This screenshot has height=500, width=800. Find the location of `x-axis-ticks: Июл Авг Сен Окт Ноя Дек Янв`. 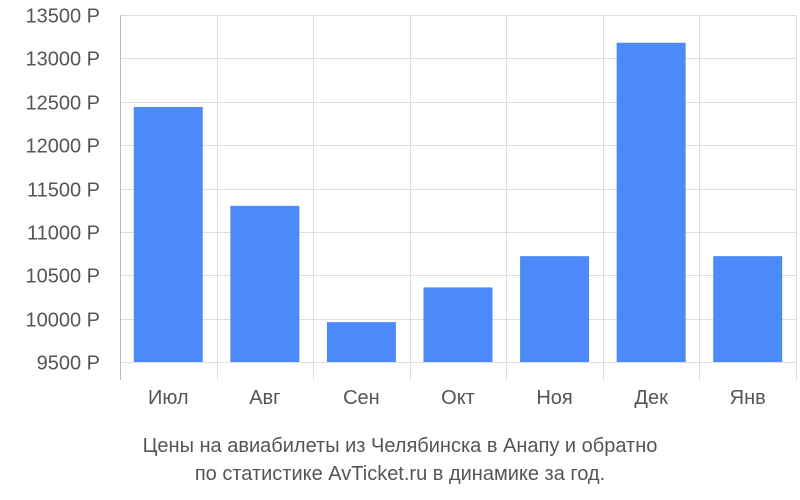

x-axis-ticks: Июл Авг Сен Окт Ноя Дек Янв is located at coordinates (457, 398).